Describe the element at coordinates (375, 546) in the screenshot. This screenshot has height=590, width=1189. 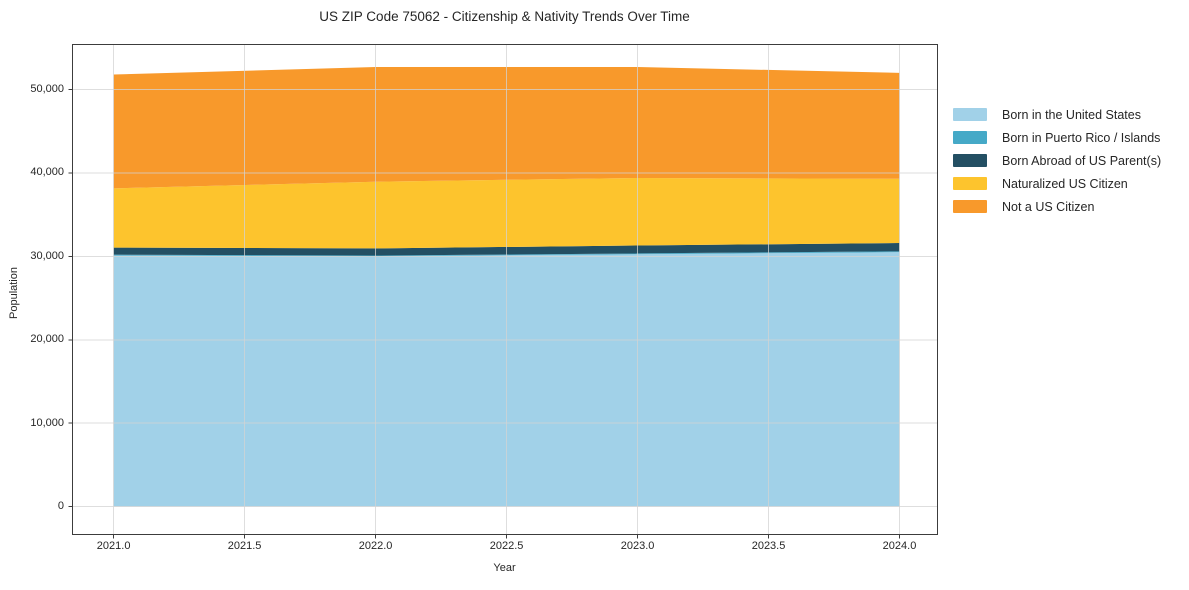
I see `x-tick-label: 2022.0` at that location.